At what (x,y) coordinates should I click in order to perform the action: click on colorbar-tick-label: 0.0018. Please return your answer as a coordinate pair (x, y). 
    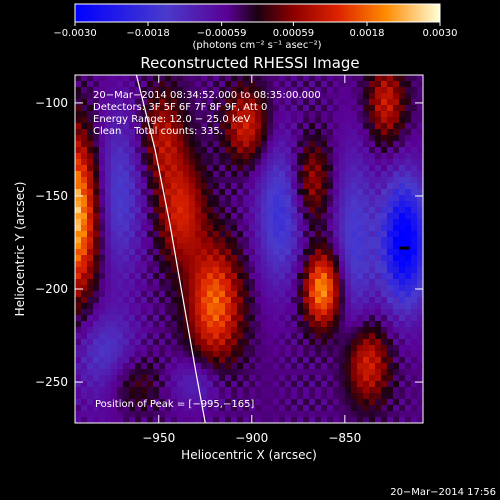
    Looking at the image, I should click on (367, 33).